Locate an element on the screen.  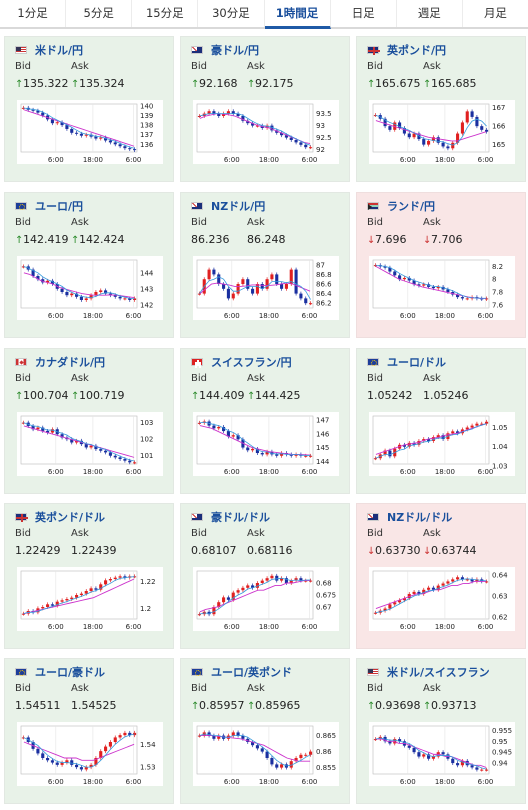
x-tick-label: 18:00 is located at coordinates (93, 316).